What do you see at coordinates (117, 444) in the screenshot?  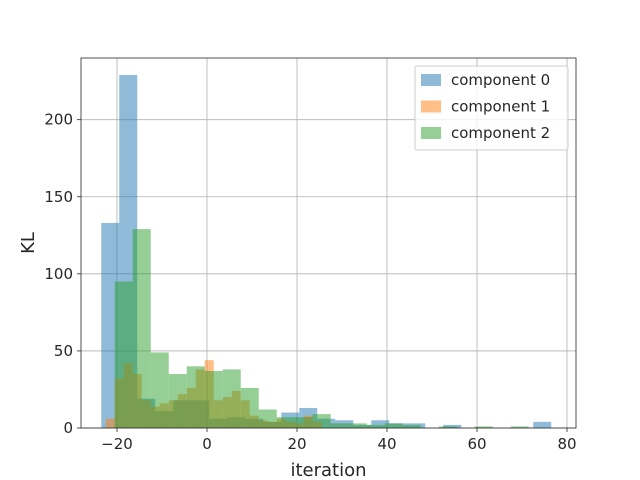 I see `x-tick-label: −20` at bounding box center [117, 444].